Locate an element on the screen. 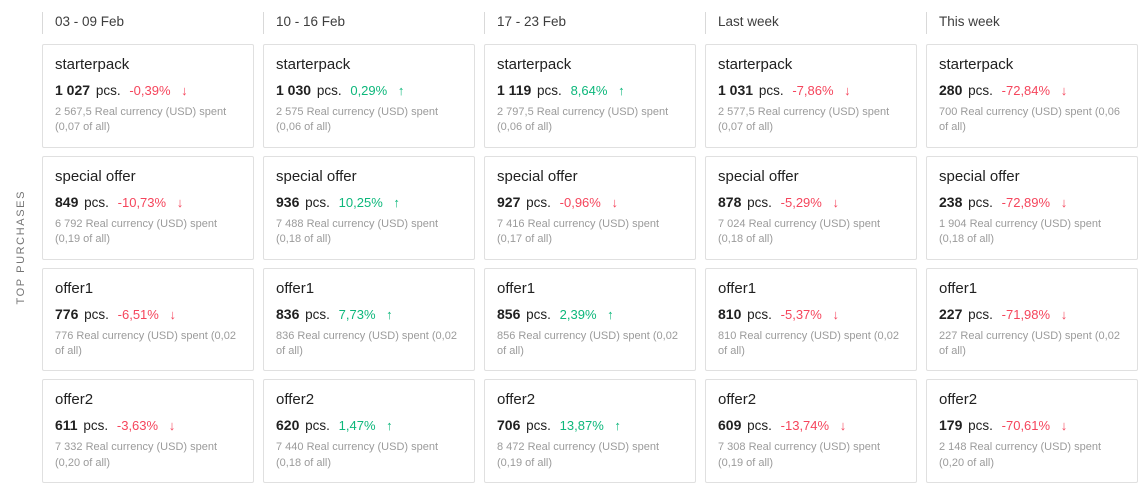  pcs-count: 856 is located at coordinates (509, 313).